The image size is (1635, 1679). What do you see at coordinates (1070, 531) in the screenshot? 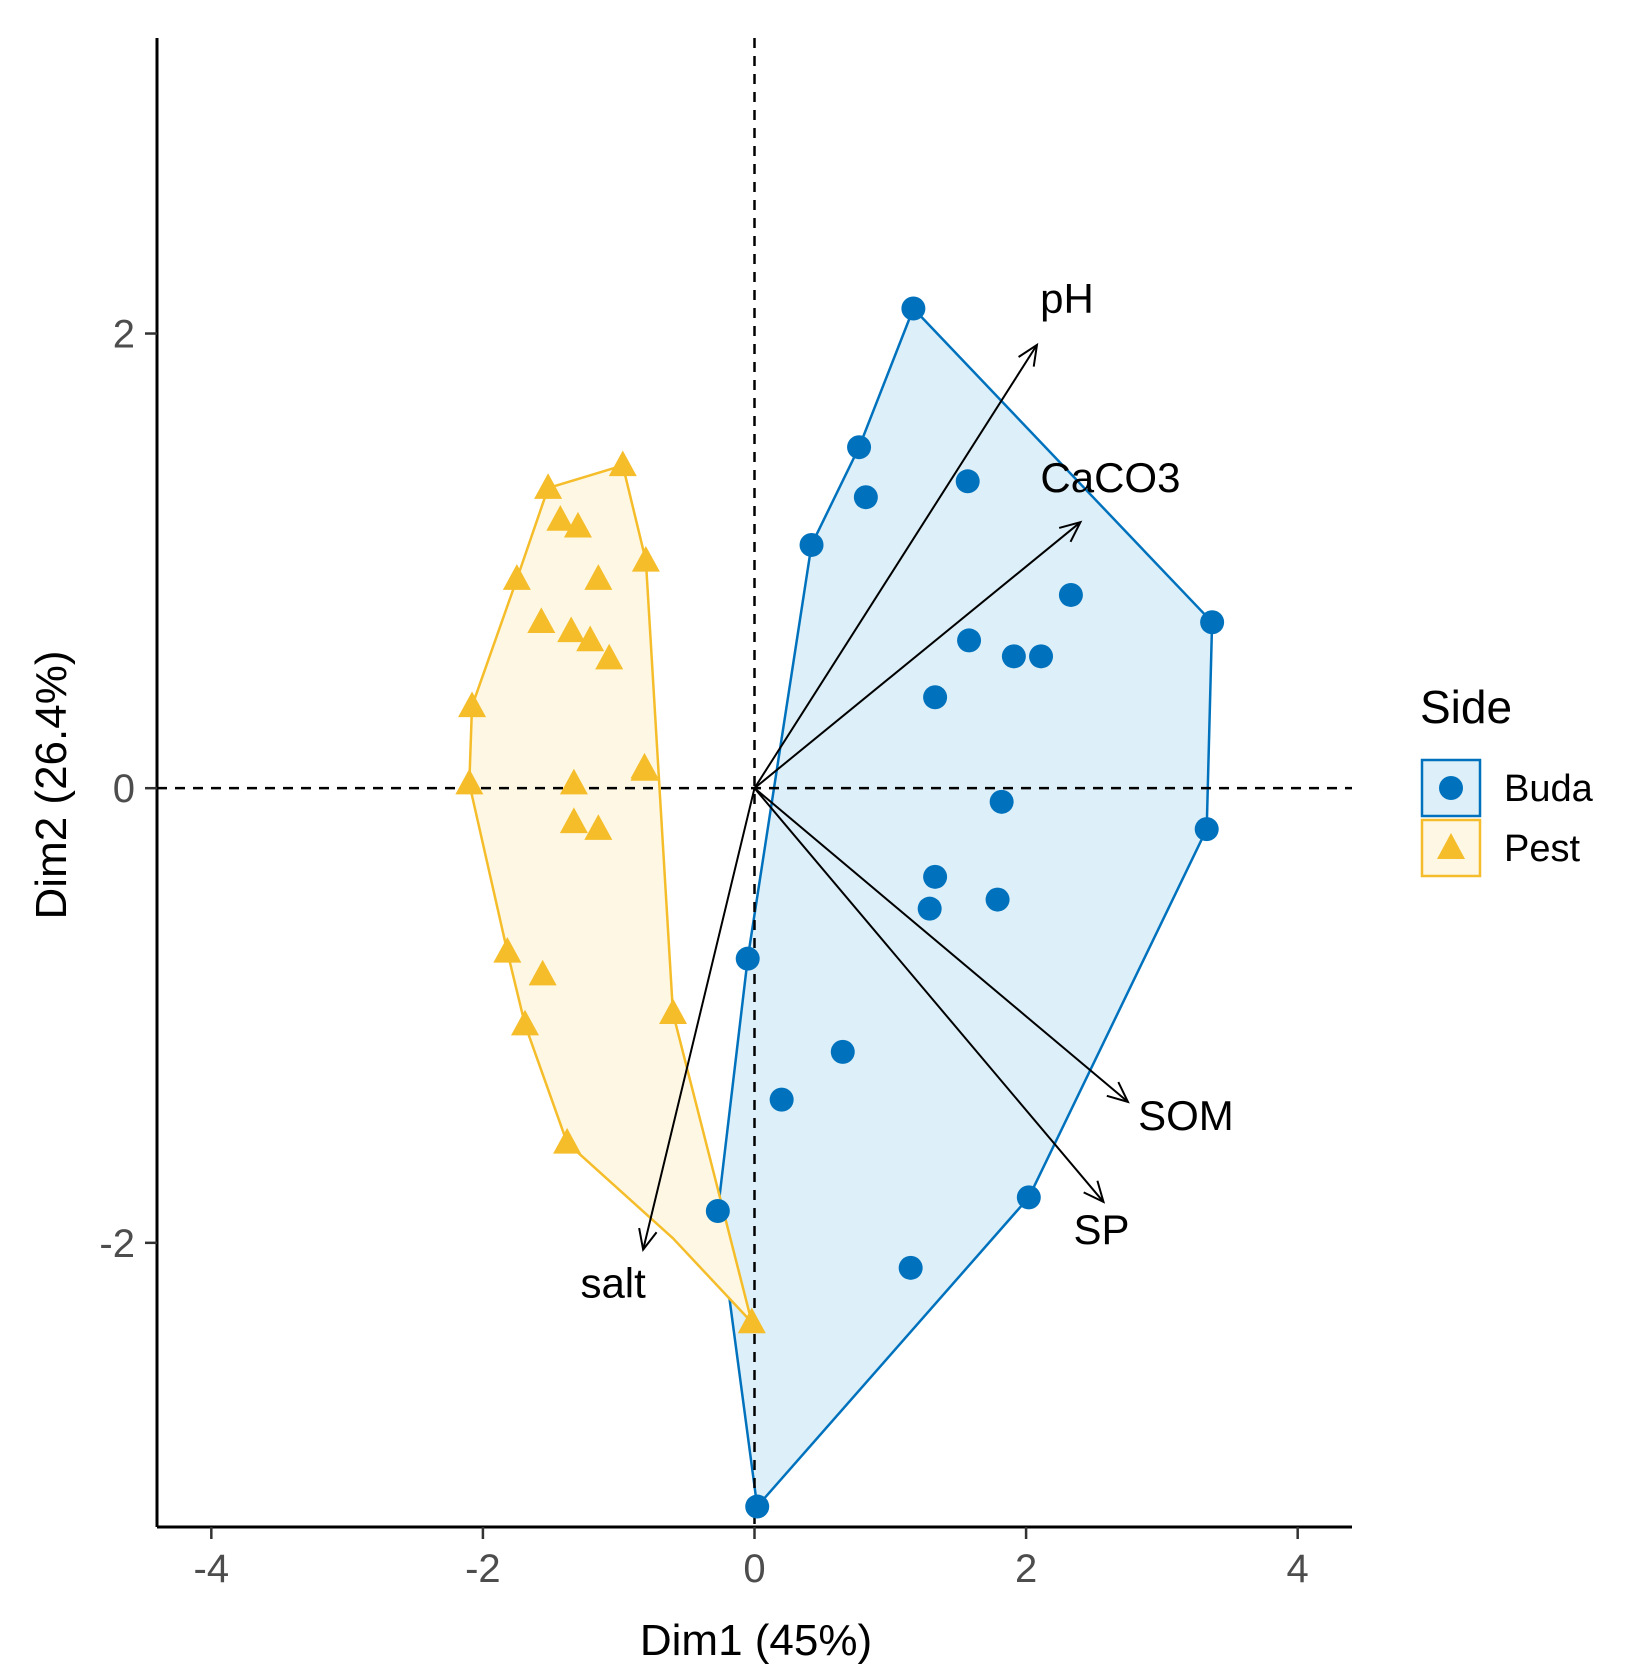
I see `arrowhead-caco3` at bounding box center [1070, 531].